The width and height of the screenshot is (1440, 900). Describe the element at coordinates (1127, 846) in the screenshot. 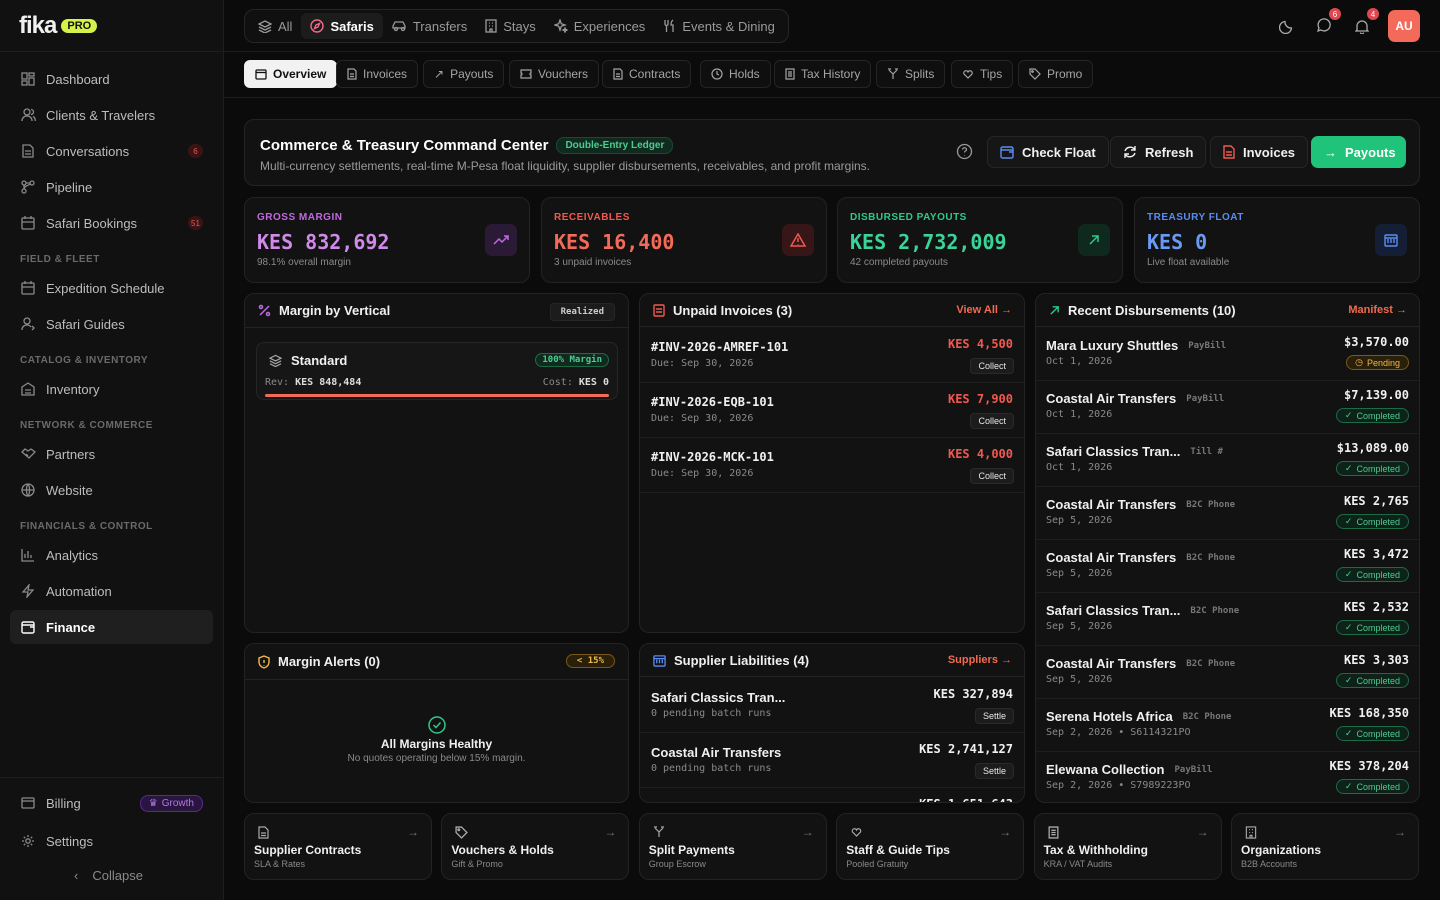

I see `quick-link-card: → Tax & Withholding KRA / VAT Audits` at that location.